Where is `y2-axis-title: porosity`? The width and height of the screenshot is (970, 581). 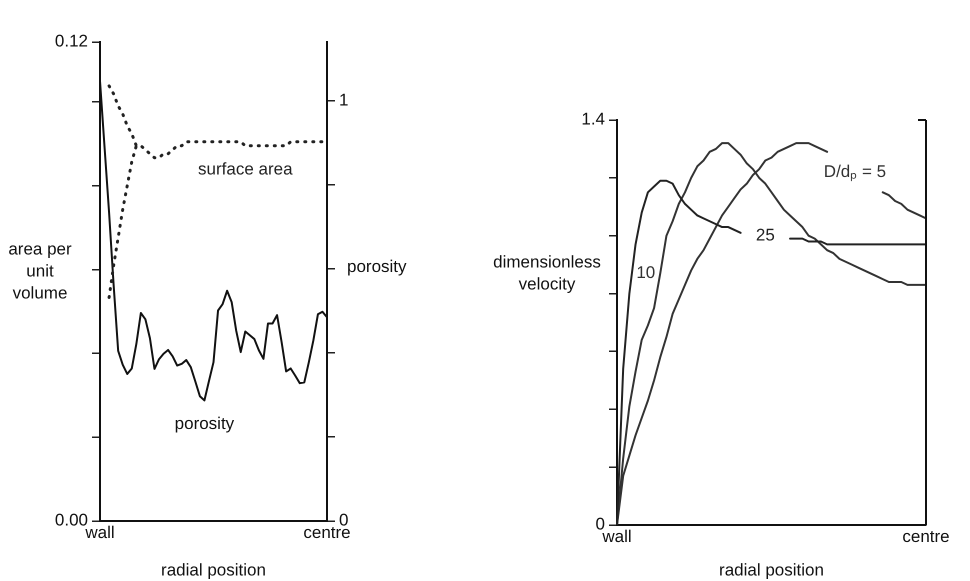 y2-axis-title: porosity is located at coordinates (377, 266).